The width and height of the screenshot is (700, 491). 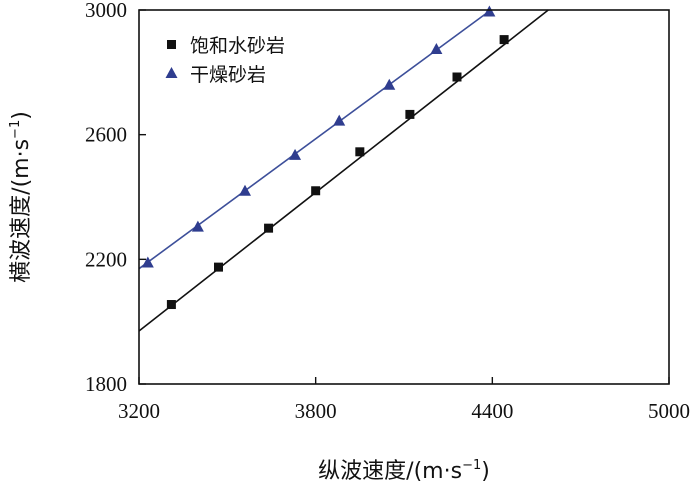 What do you see at coordinates (21, 197) in the screenshot?
I see `y-axis-title: 横波速度/(m·s−1)` at bounding box center [21, 197].